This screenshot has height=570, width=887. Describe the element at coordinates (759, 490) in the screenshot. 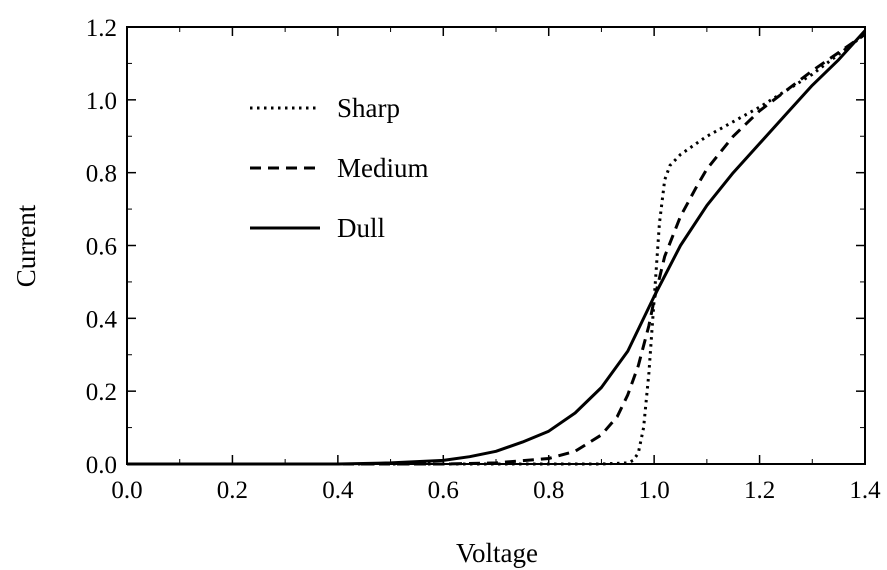

I see `x-tick-label: 1.2` at that location.